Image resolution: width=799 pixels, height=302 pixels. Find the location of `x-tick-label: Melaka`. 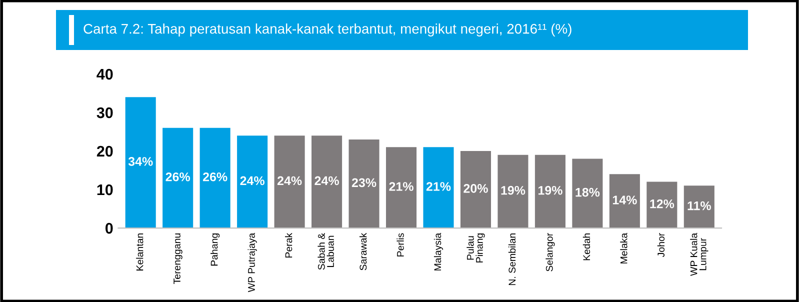

x-tick-label: Melaka is located at coordinates (624, 248).